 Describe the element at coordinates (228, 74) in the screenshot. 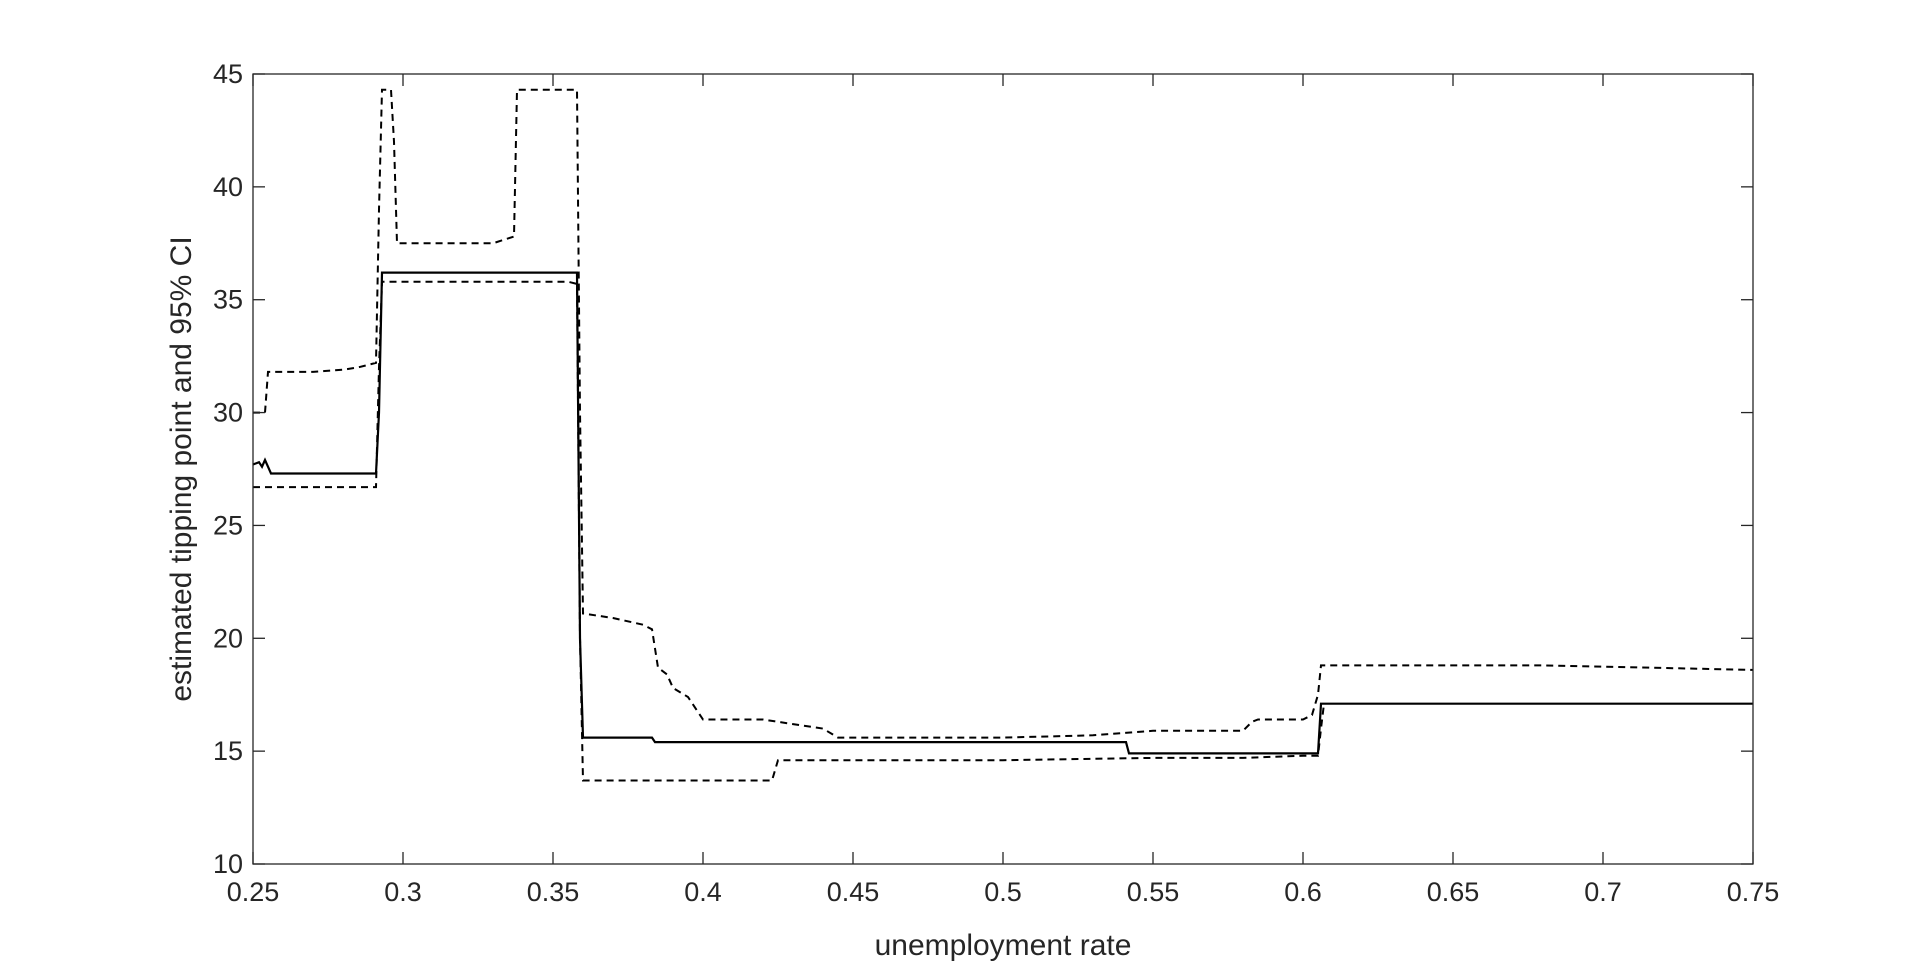

I see `y-tick-label: 45` at that location.